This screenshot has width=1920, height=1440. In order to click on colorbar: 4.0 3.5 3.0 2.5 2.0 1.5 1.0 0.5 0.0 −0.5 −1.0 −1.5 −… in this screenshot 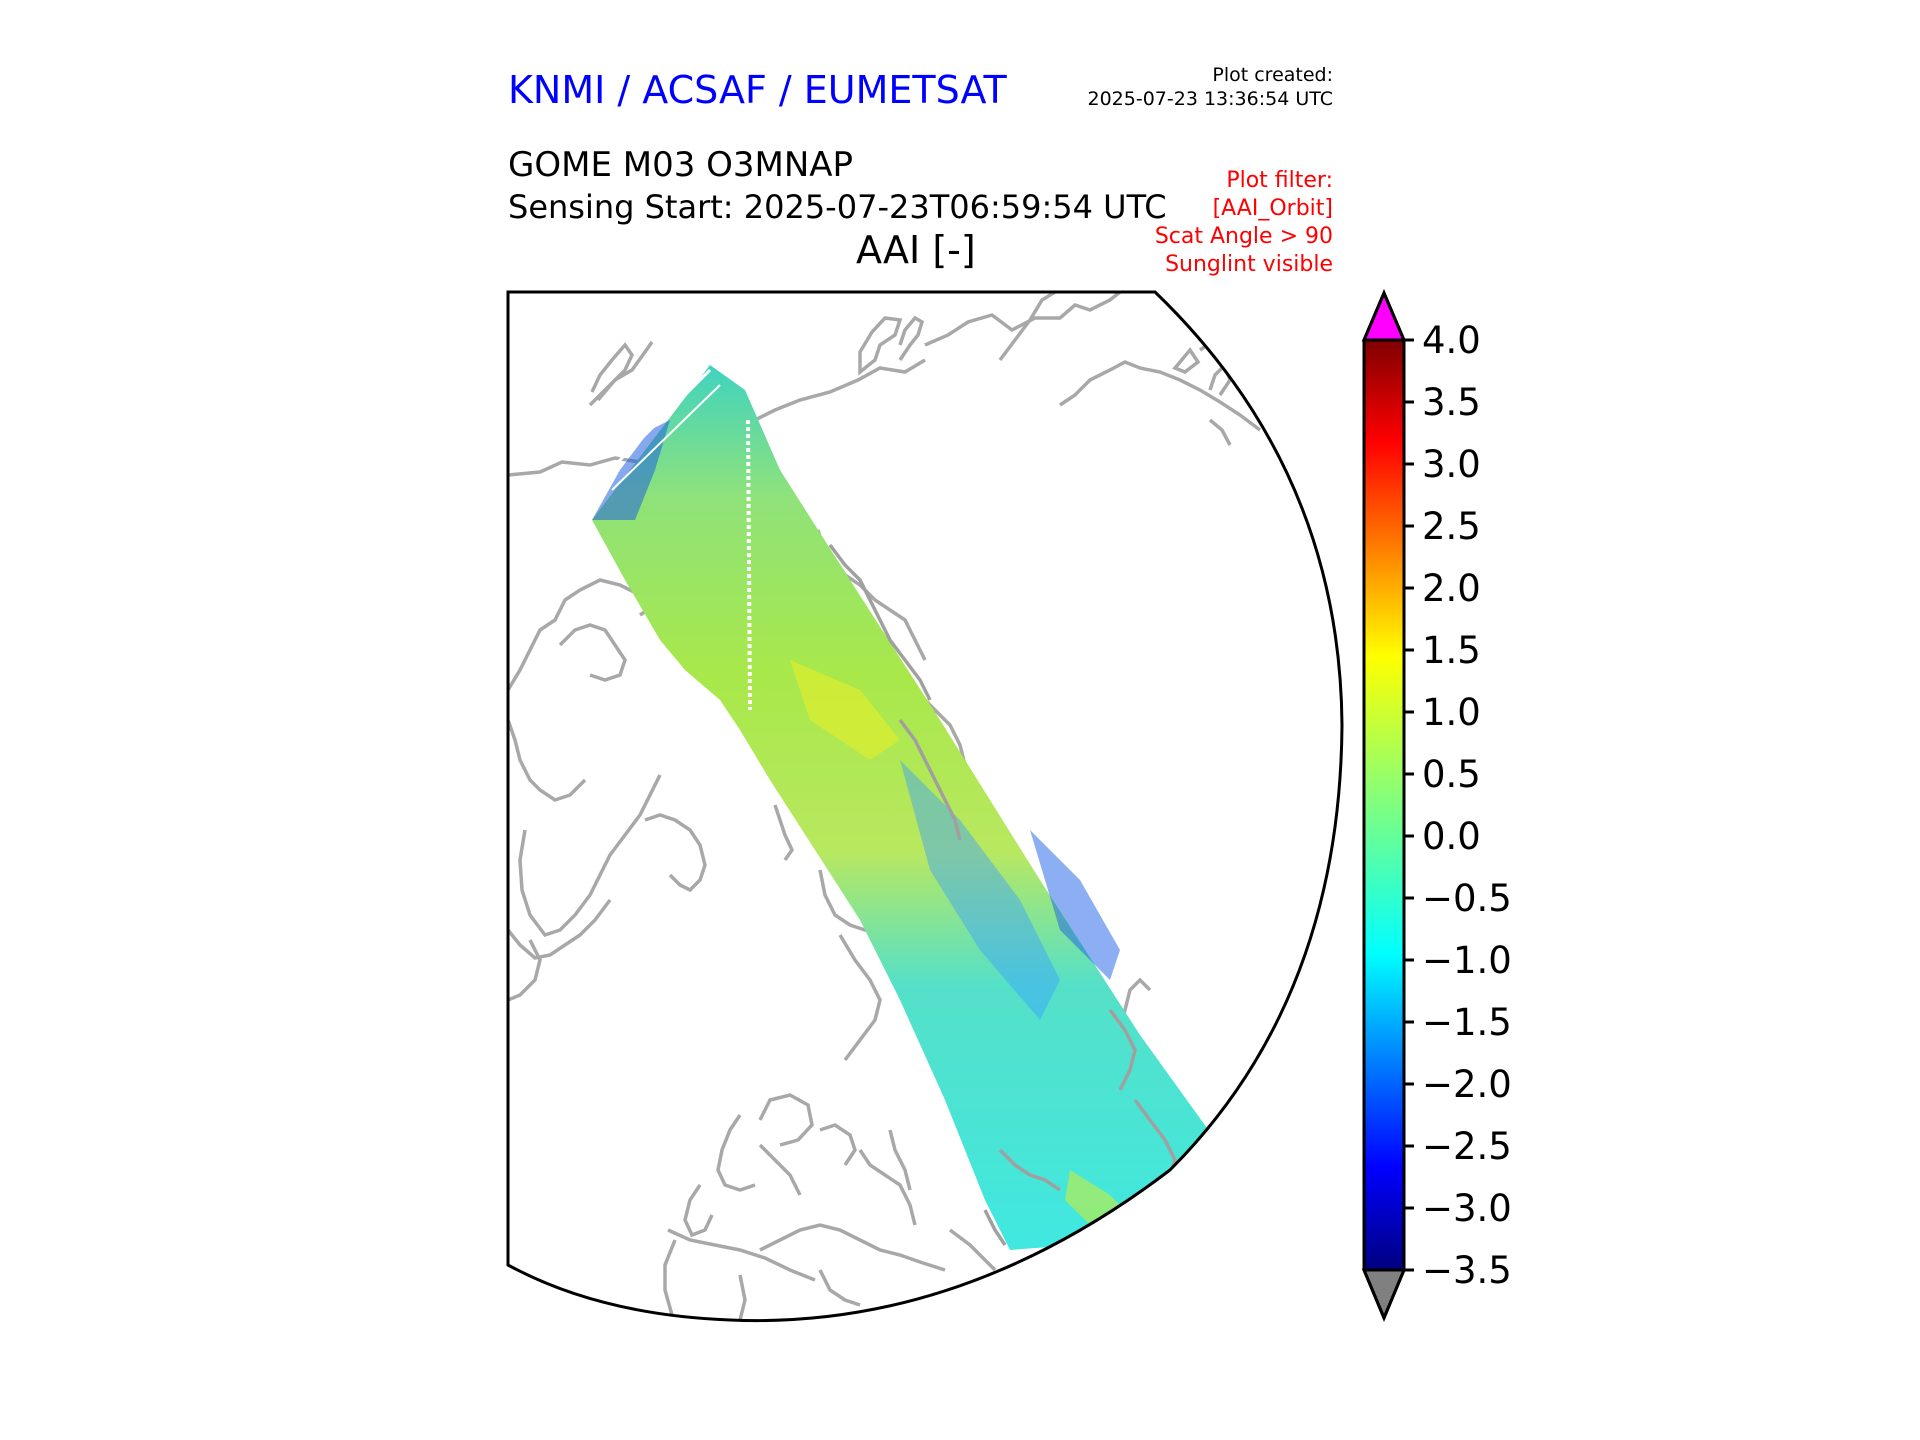, I will do `click(1436, 805)`.